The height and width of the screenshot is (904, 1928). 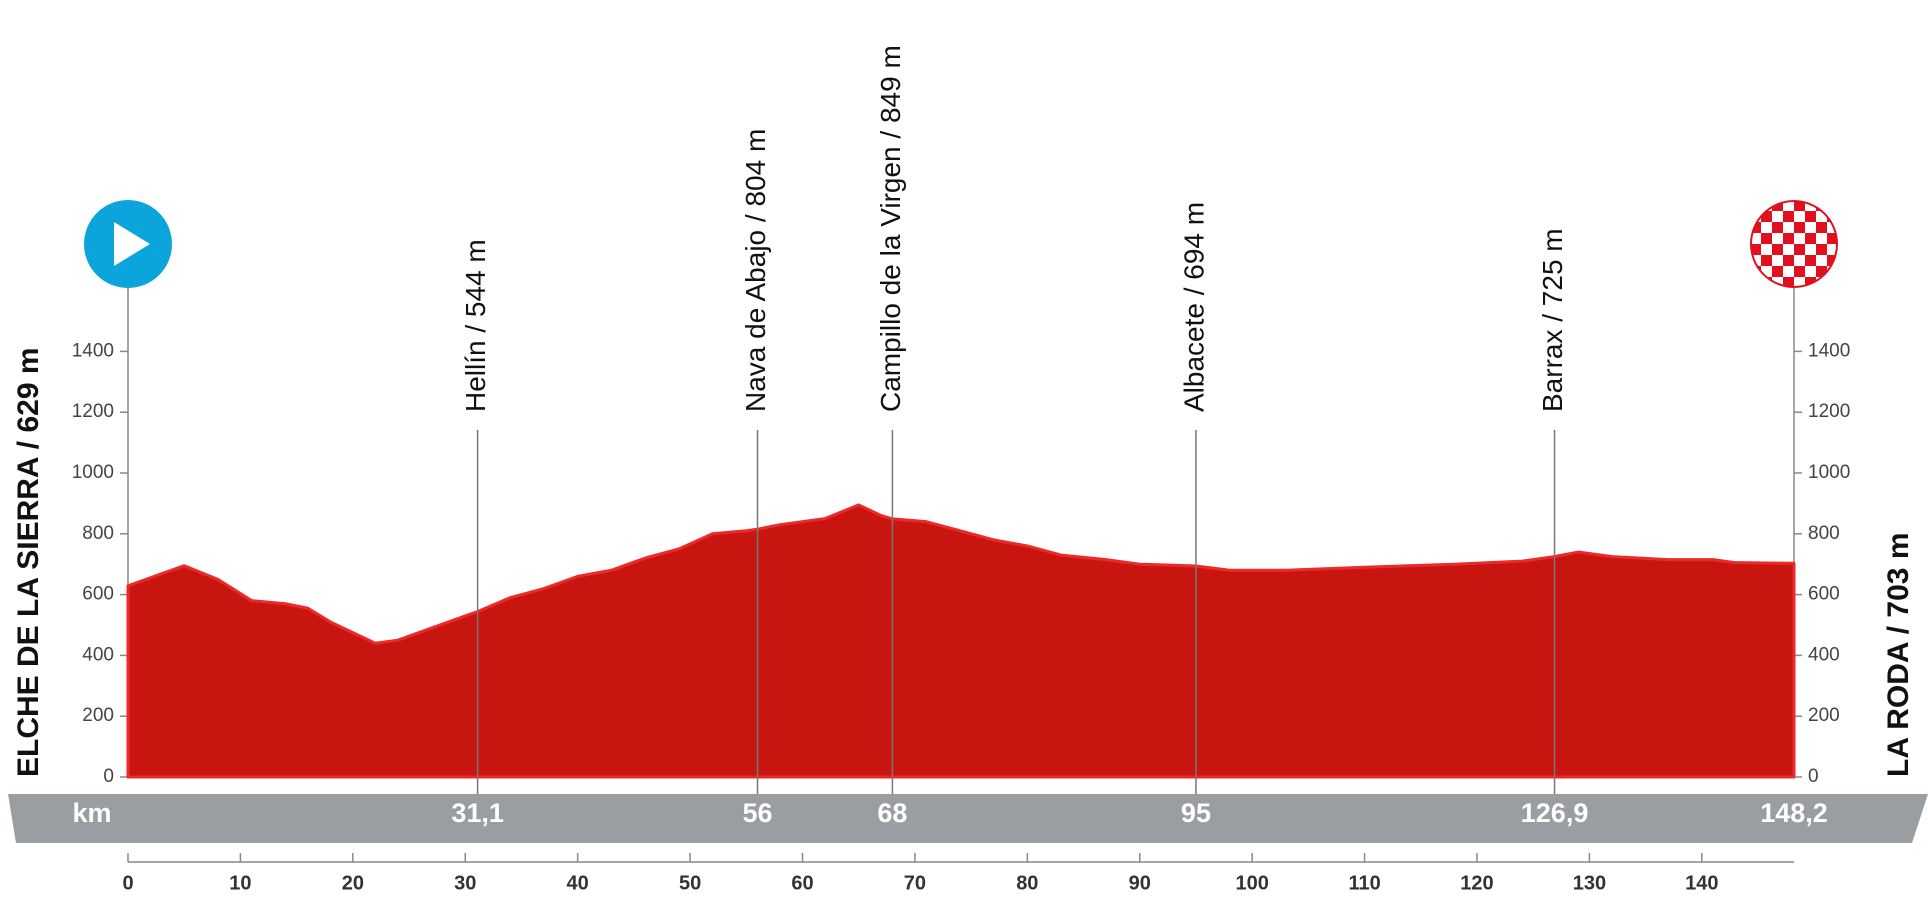 I want to click on finish-ring, so click(x=1794, y=244).